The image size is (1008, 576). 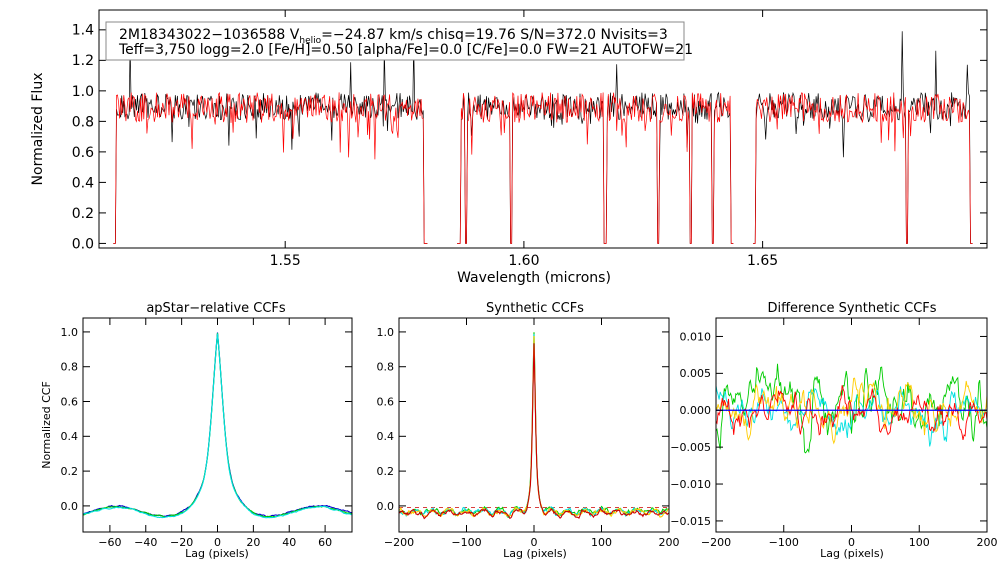 I want to click on annotation-frame, so click(x=395, y=41).